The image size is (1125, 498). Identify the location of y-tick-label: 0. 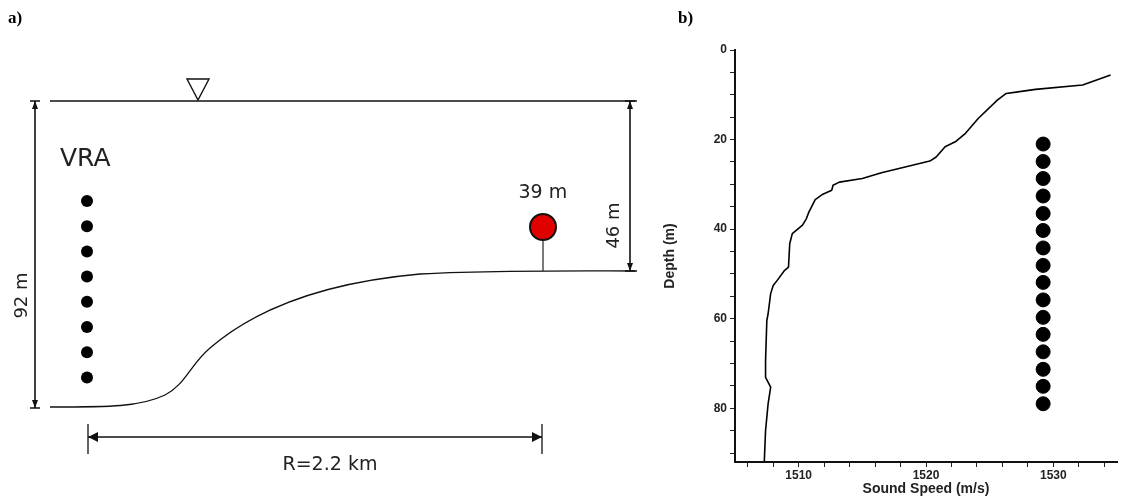
(724, 49).